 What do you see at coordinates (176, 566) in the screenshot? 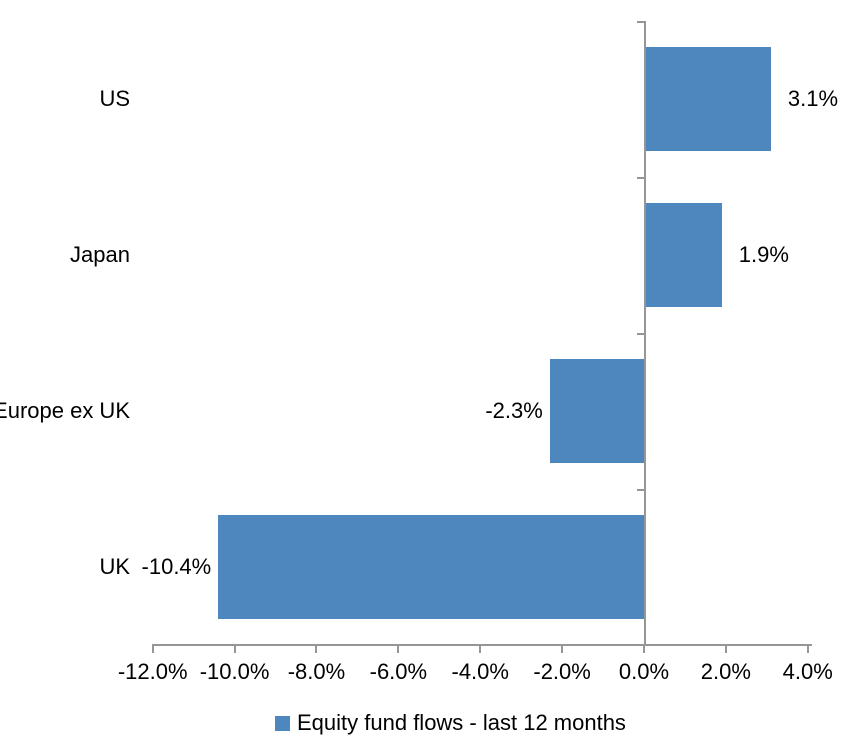
I see `bar-value-label: -10.4%` at bounding box center [176, 566].